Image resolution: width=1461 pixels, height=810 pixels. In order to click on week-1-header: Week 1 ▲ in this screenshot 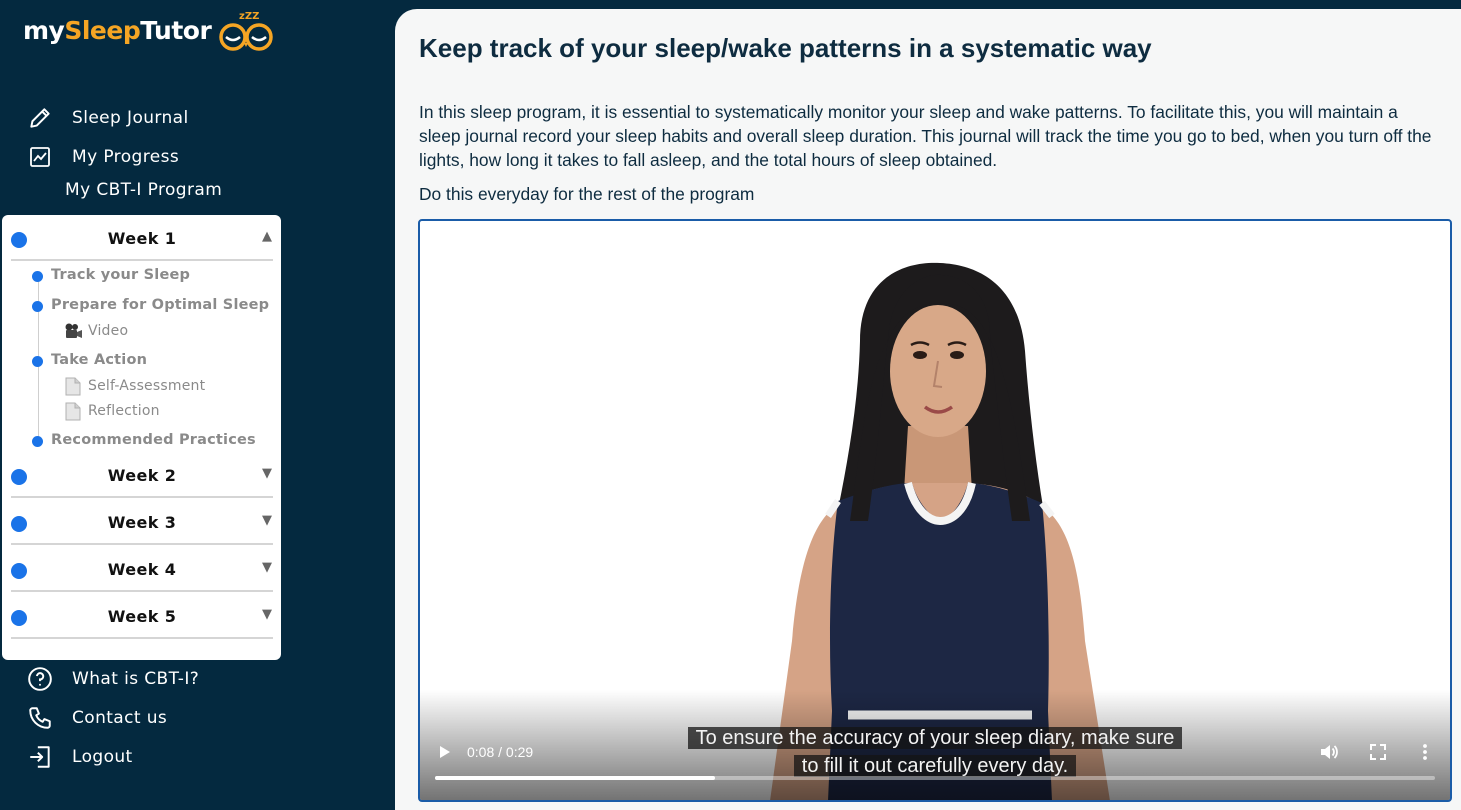, I will do `click(142, 238)`.